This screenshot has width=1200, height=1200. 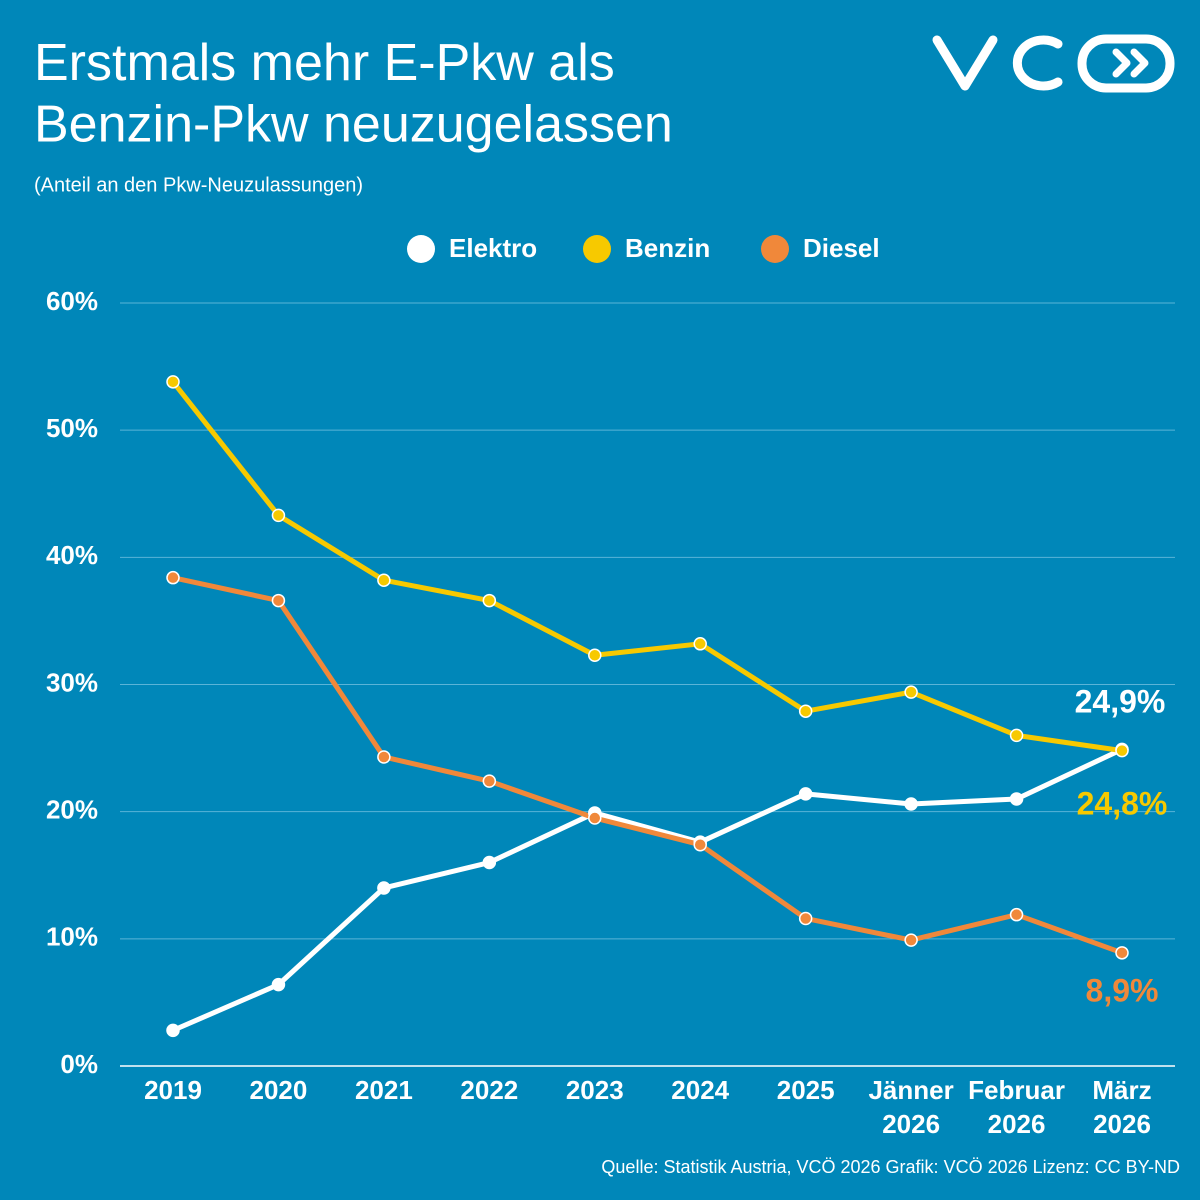 I want to click on y-tick-label: 60%, so click(x=72, y=301).